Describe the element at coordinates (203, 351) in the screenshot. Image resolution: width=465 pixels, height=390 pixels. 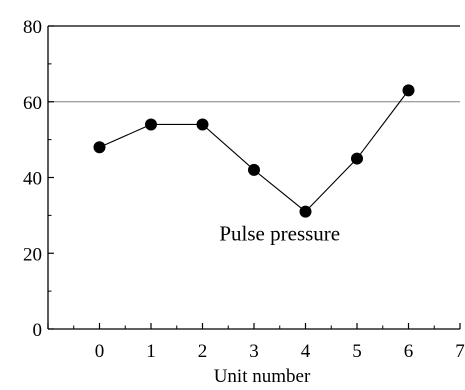
I see `x-tick-label-2: 2` at that location.